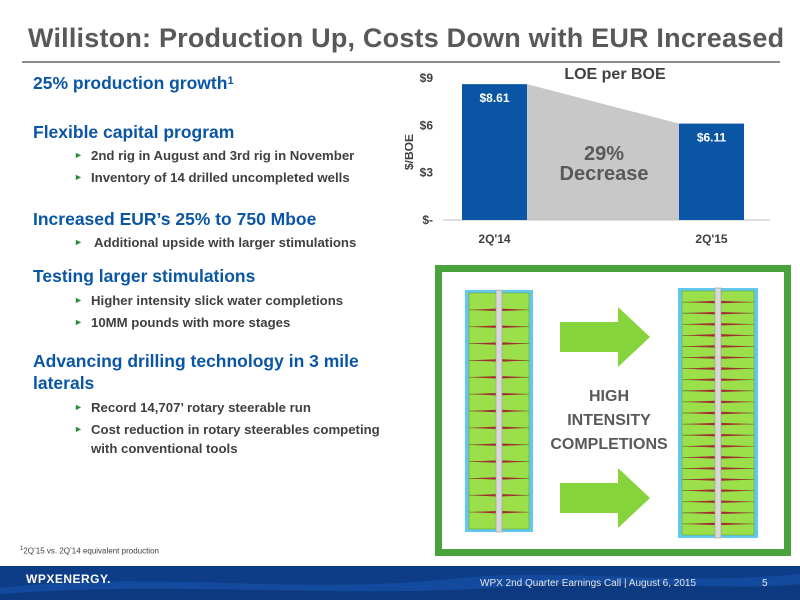 The height and width of the screenshot is (600, 800). I want to click on bullet-testing-stimulations: Testing larger stimulations, so click(144, 276).